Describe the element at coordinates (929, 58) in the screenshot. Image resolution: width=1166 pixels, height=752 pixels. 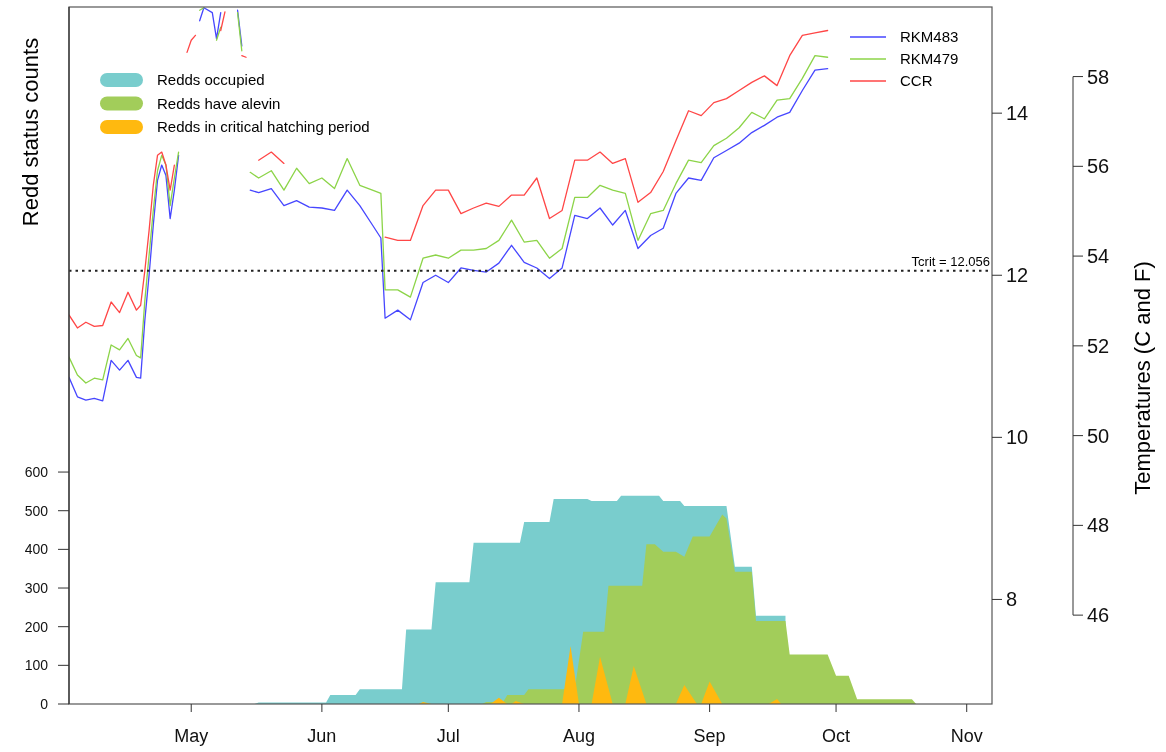
I see `legend-label: RKM479` at that location.